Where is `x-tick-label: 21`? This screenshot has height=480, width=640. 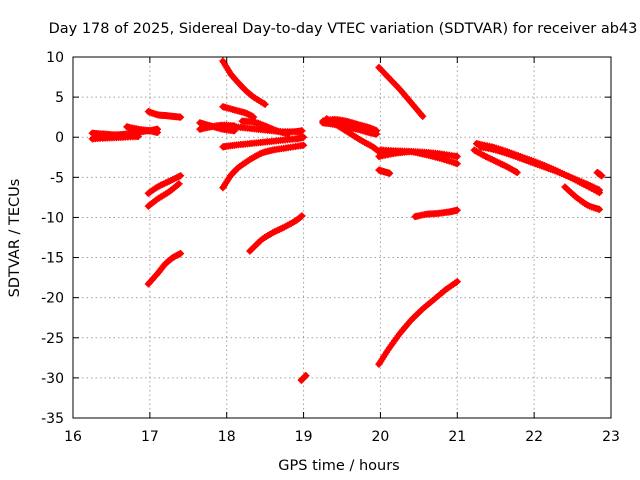 x-tick-label: 21 is located at coordinates (457, 437).